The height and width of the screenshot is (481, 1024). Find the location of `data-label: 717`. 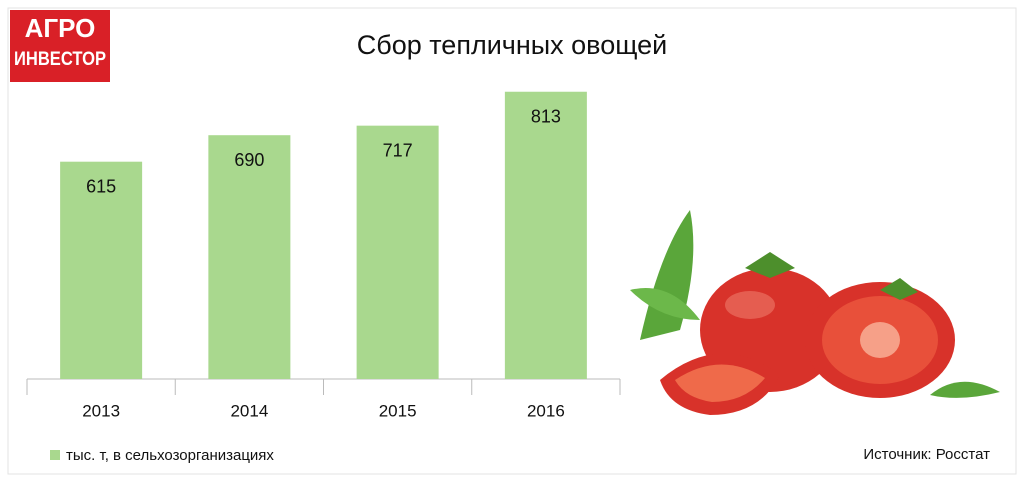

data-label: 717 is located at coordinates (398, 150).